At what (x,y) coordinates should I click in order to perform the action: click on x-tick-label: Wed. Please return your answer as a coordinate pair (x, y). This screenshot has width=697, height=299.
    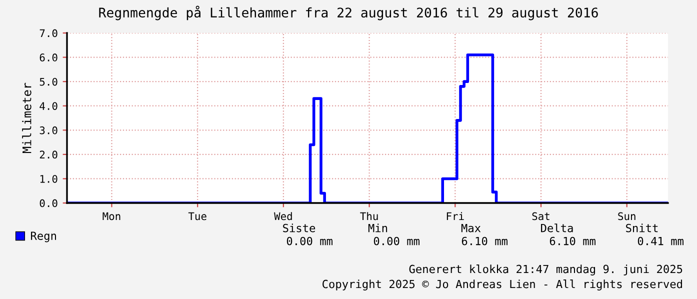
    Looking at the image, I should click on (283, 216).